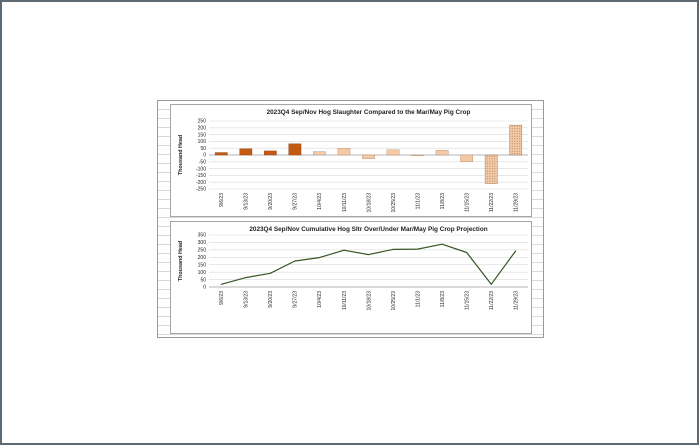 This screenshot has height=445, width=699. Describe the element at coordinates (201, 183) in the screenshot. I see `y-tick-label: -200` at that location.